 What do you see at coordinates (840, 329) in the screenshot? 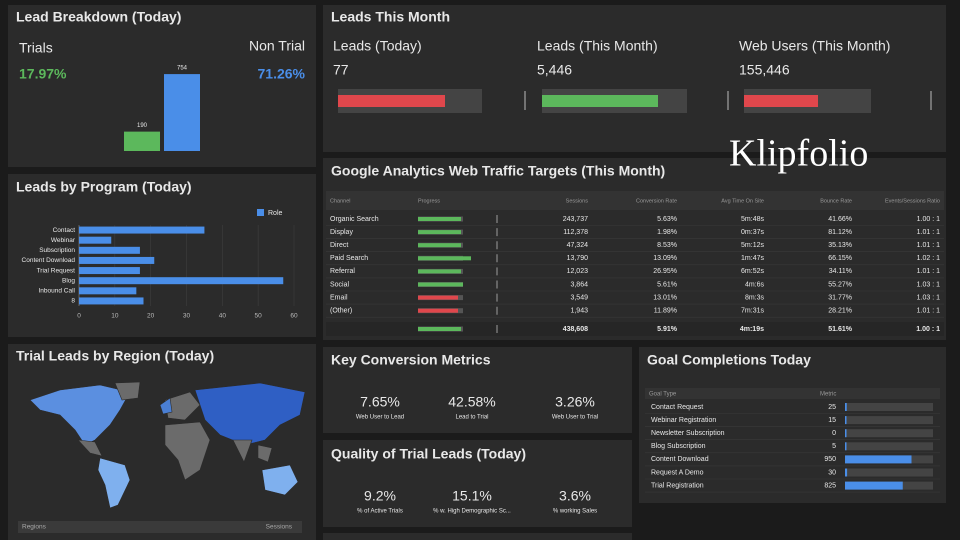
I see `cell: 51.61%` at bounding box center [840, 329].